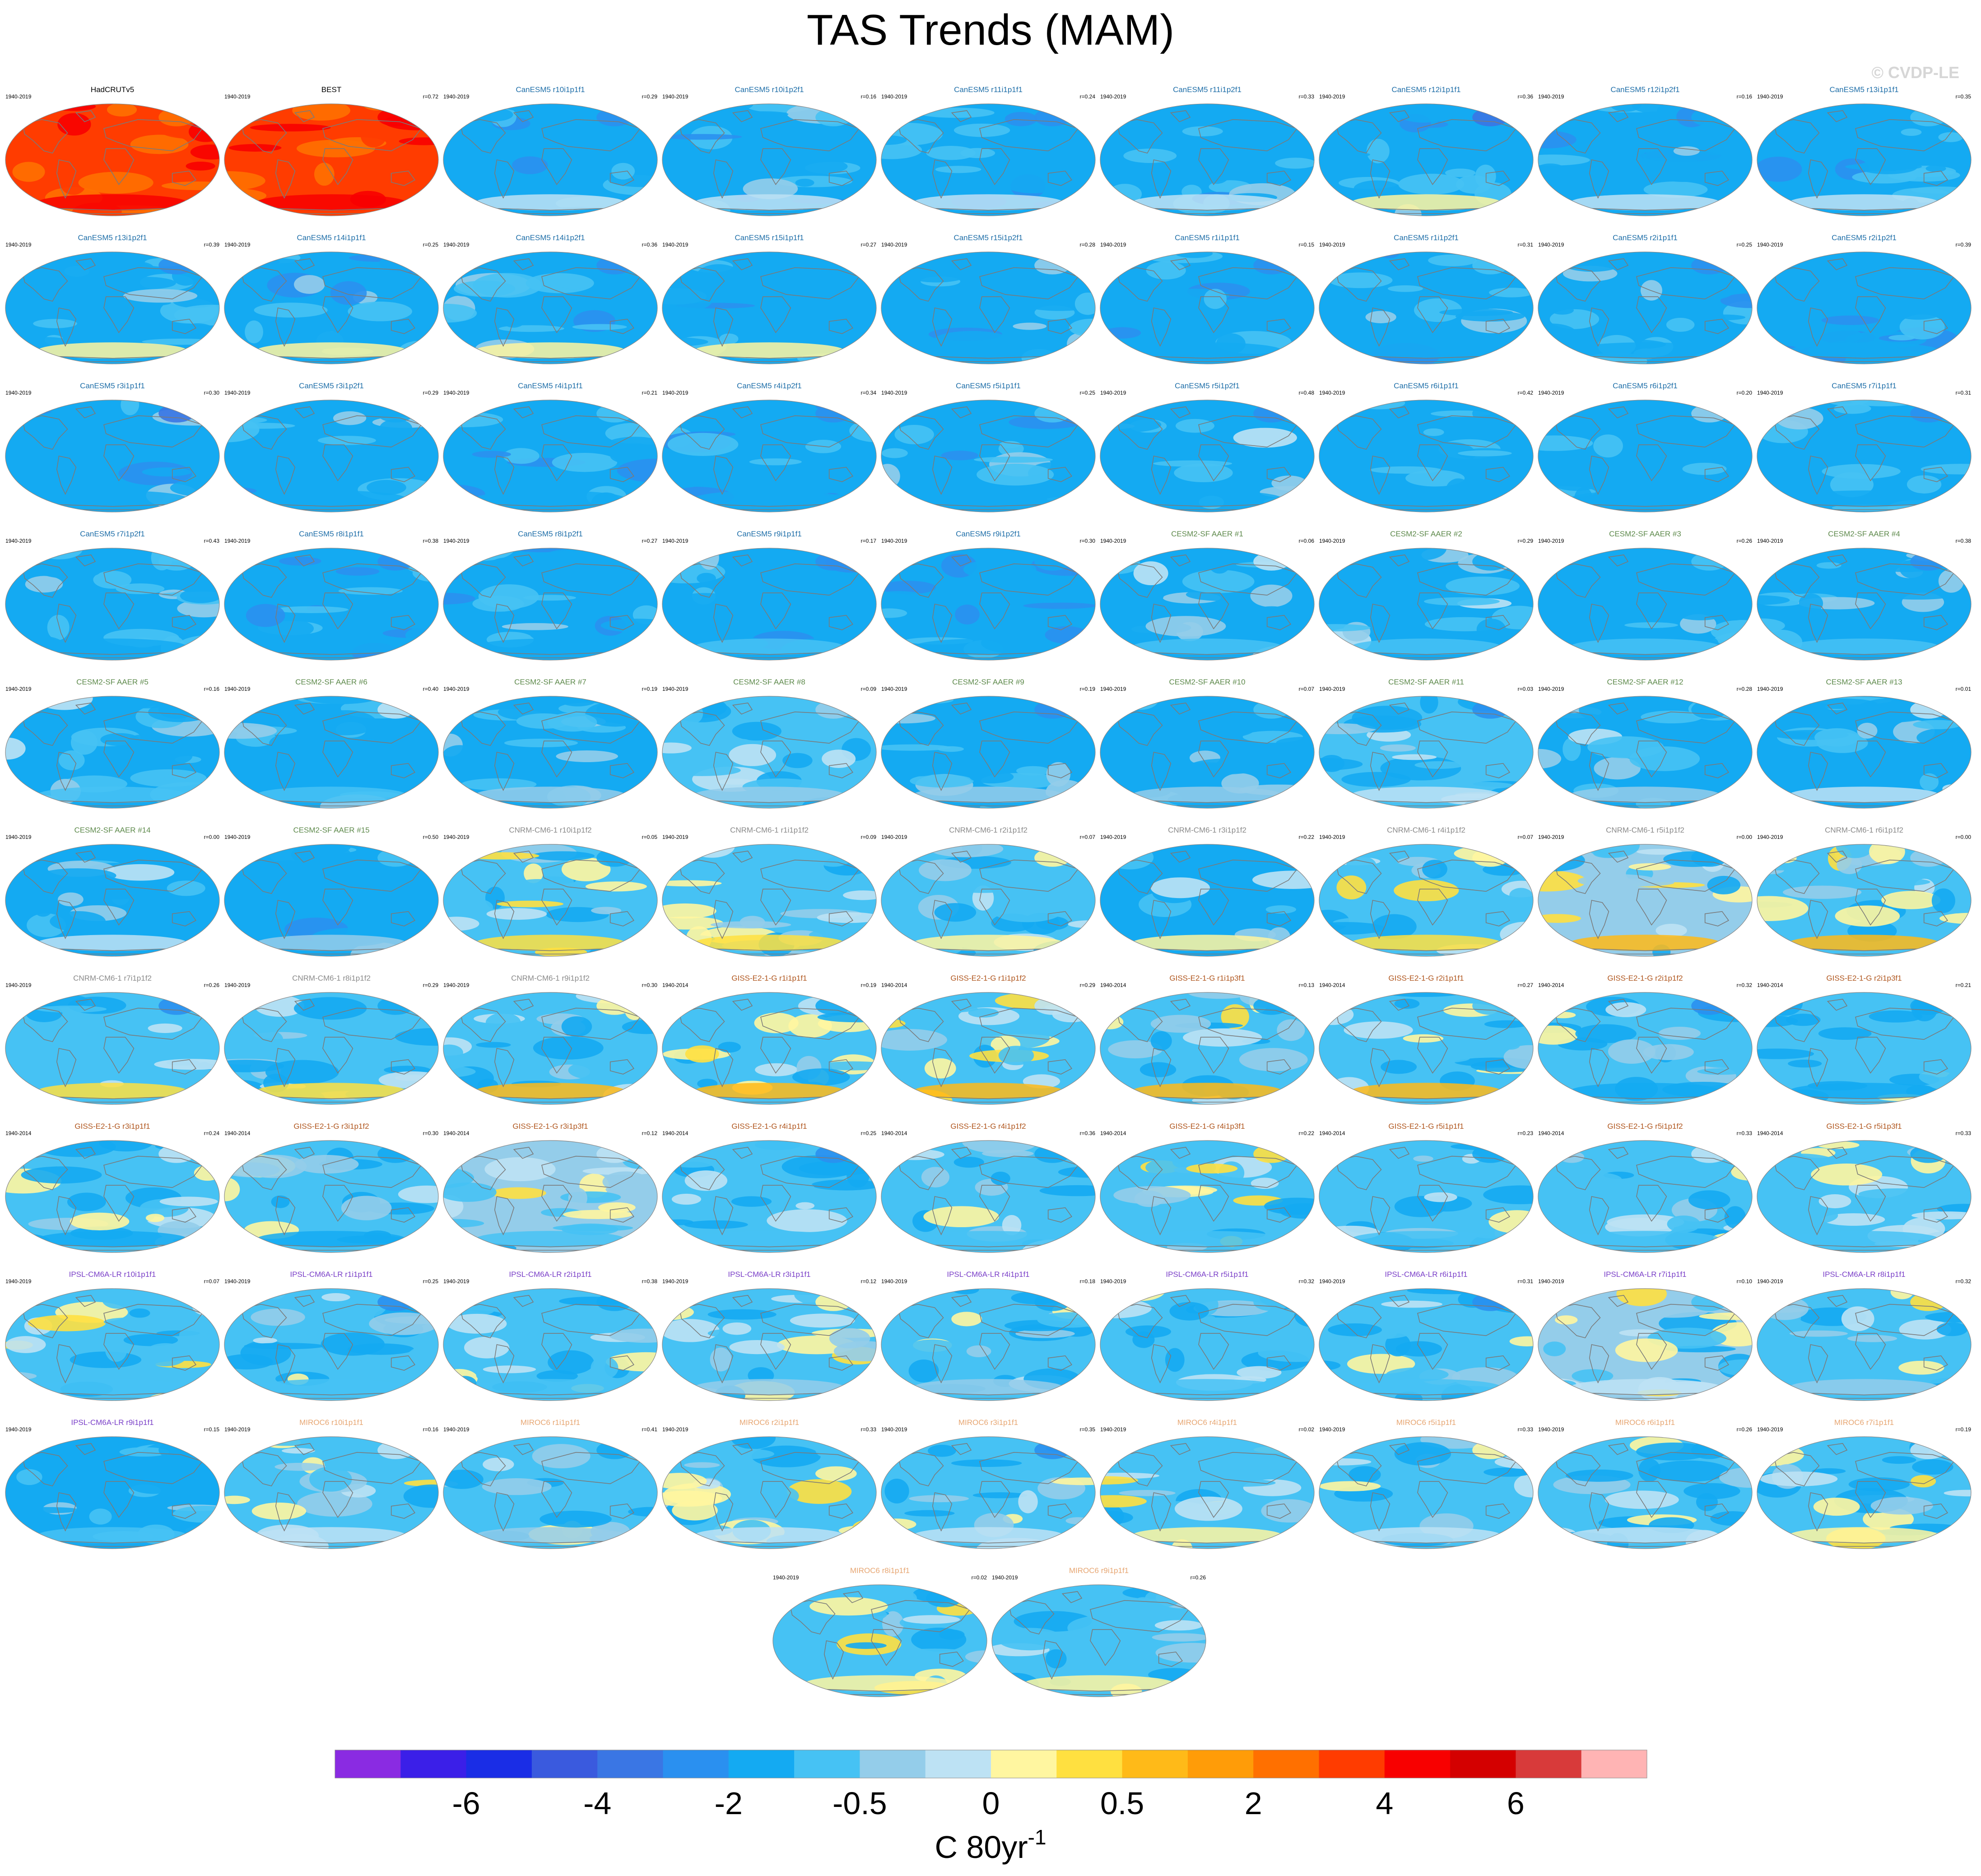 This screenshot has height=1876, width=1981. Describe the element at coordinates (988, 978) in the screenshot. I see `panel-title: GISS-E2-1-G r1i1p1f2` at that location.